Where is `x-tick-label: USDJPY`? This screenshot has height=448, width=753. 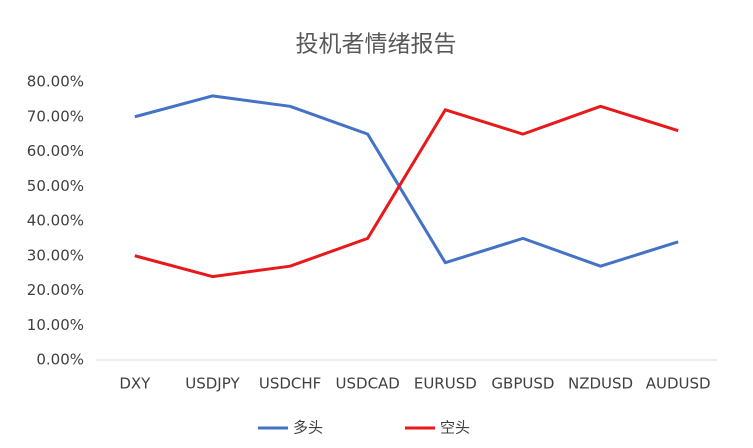
x-tick-label: USDJPY is located at coordinates (212, 384).